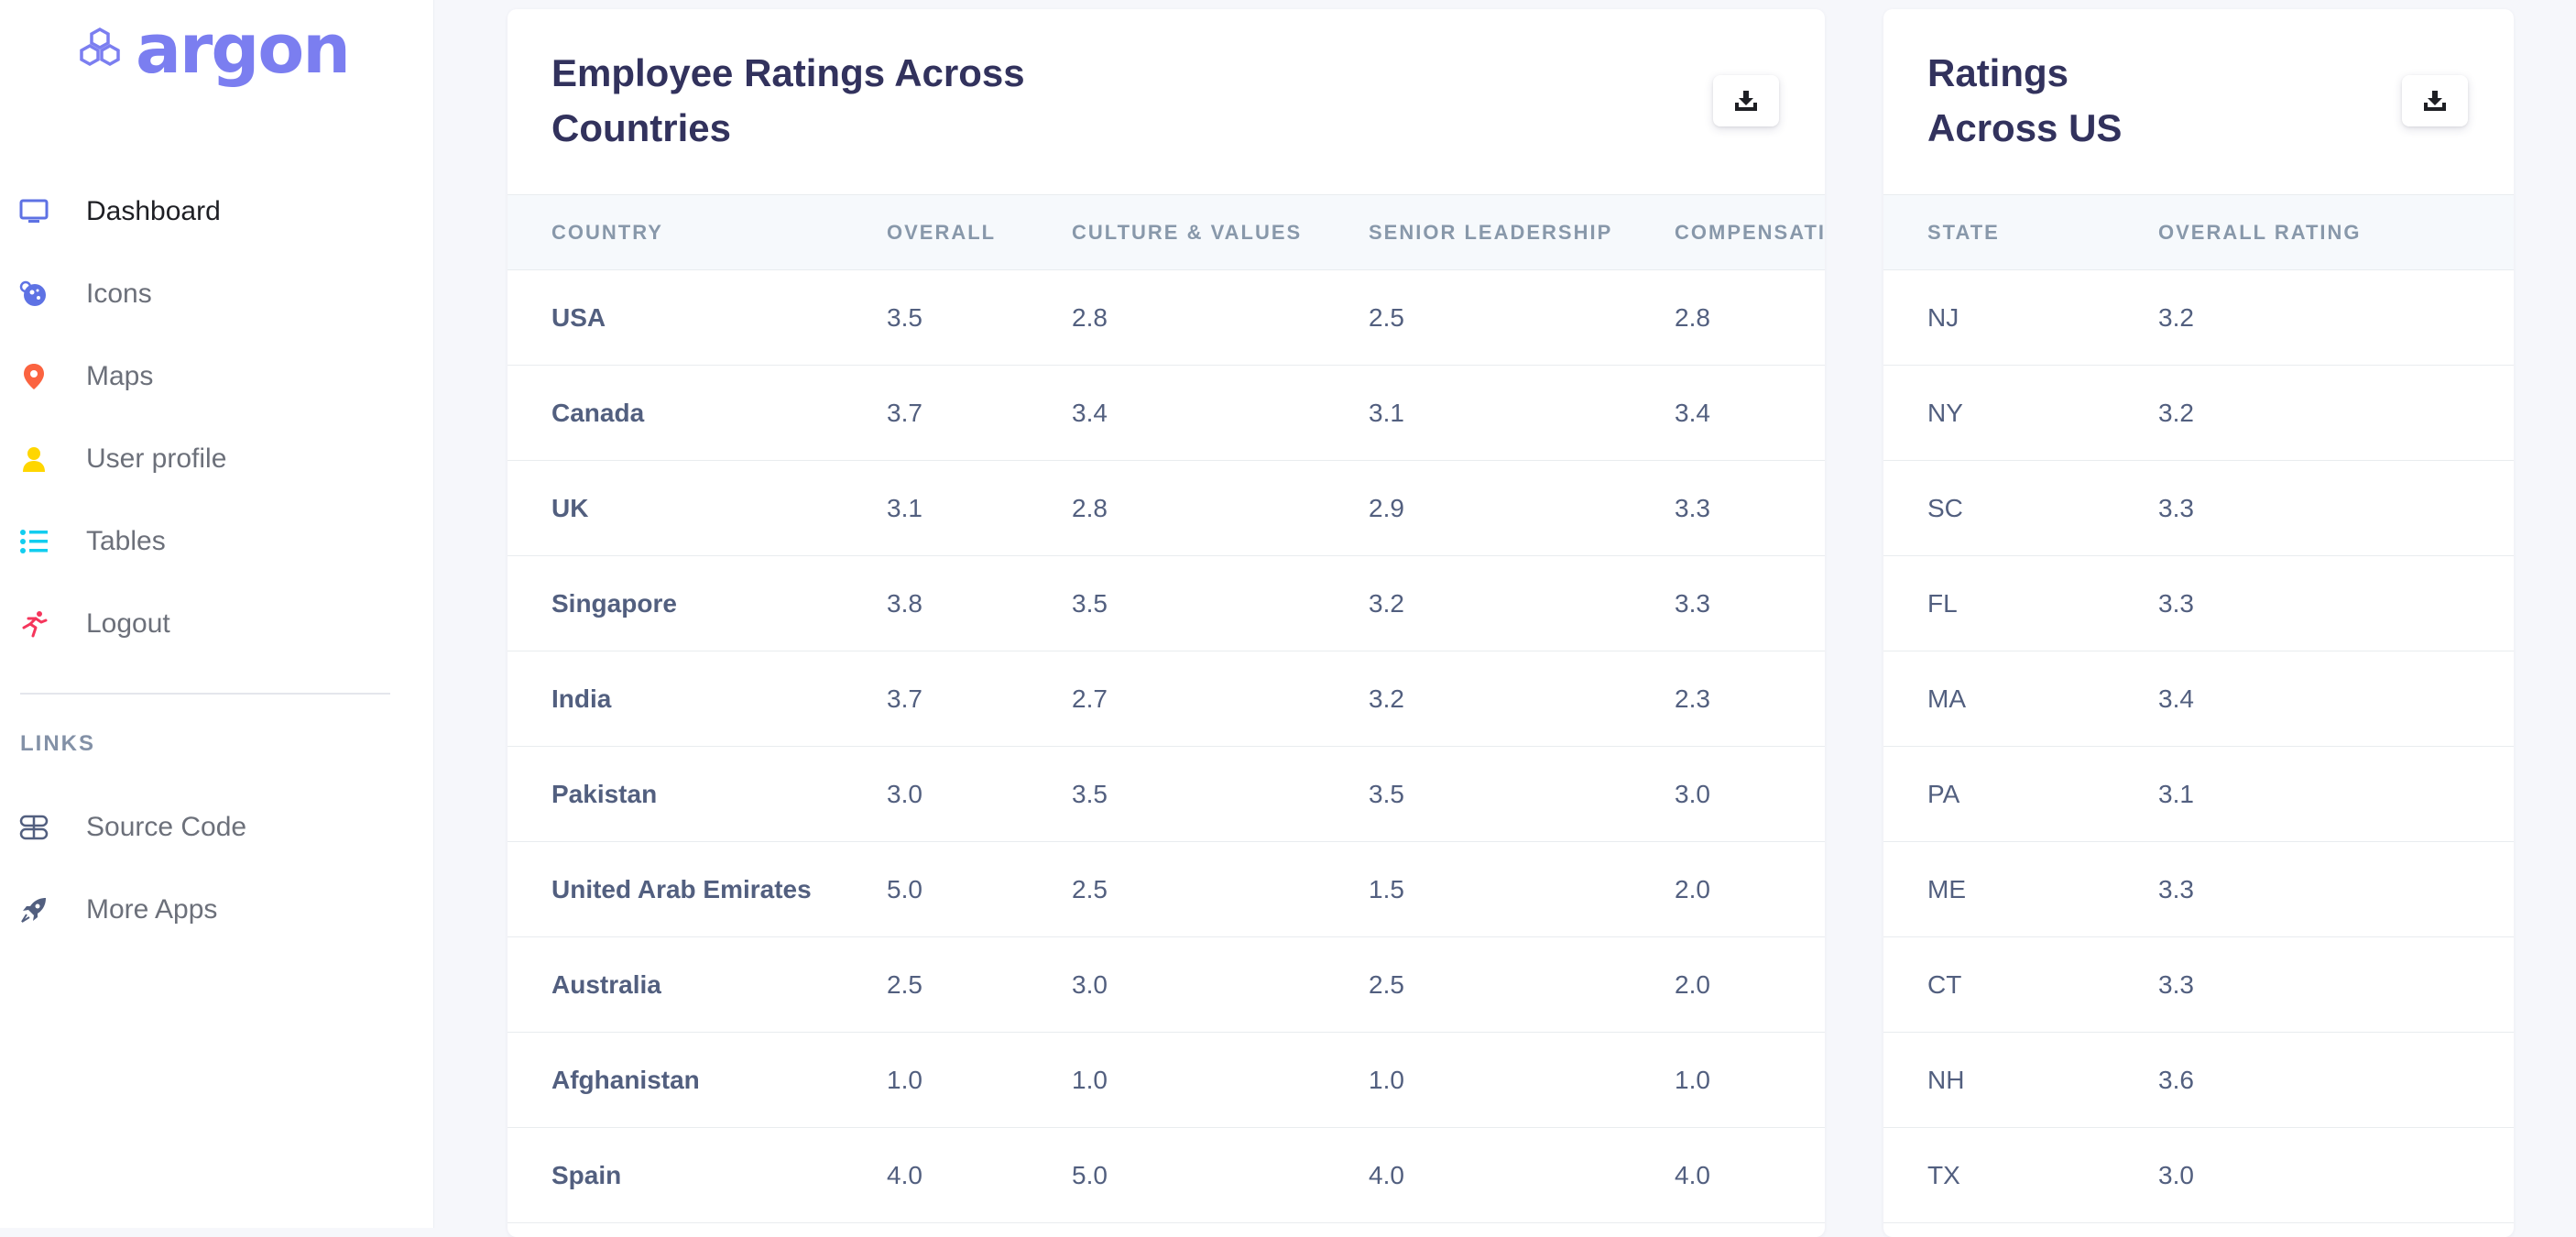 This screenshot has width=2576, height=1237. Describe the element at coordinates (1692, 1174) in the screenshot. I see `compensation-cell: 4.0` at that location.